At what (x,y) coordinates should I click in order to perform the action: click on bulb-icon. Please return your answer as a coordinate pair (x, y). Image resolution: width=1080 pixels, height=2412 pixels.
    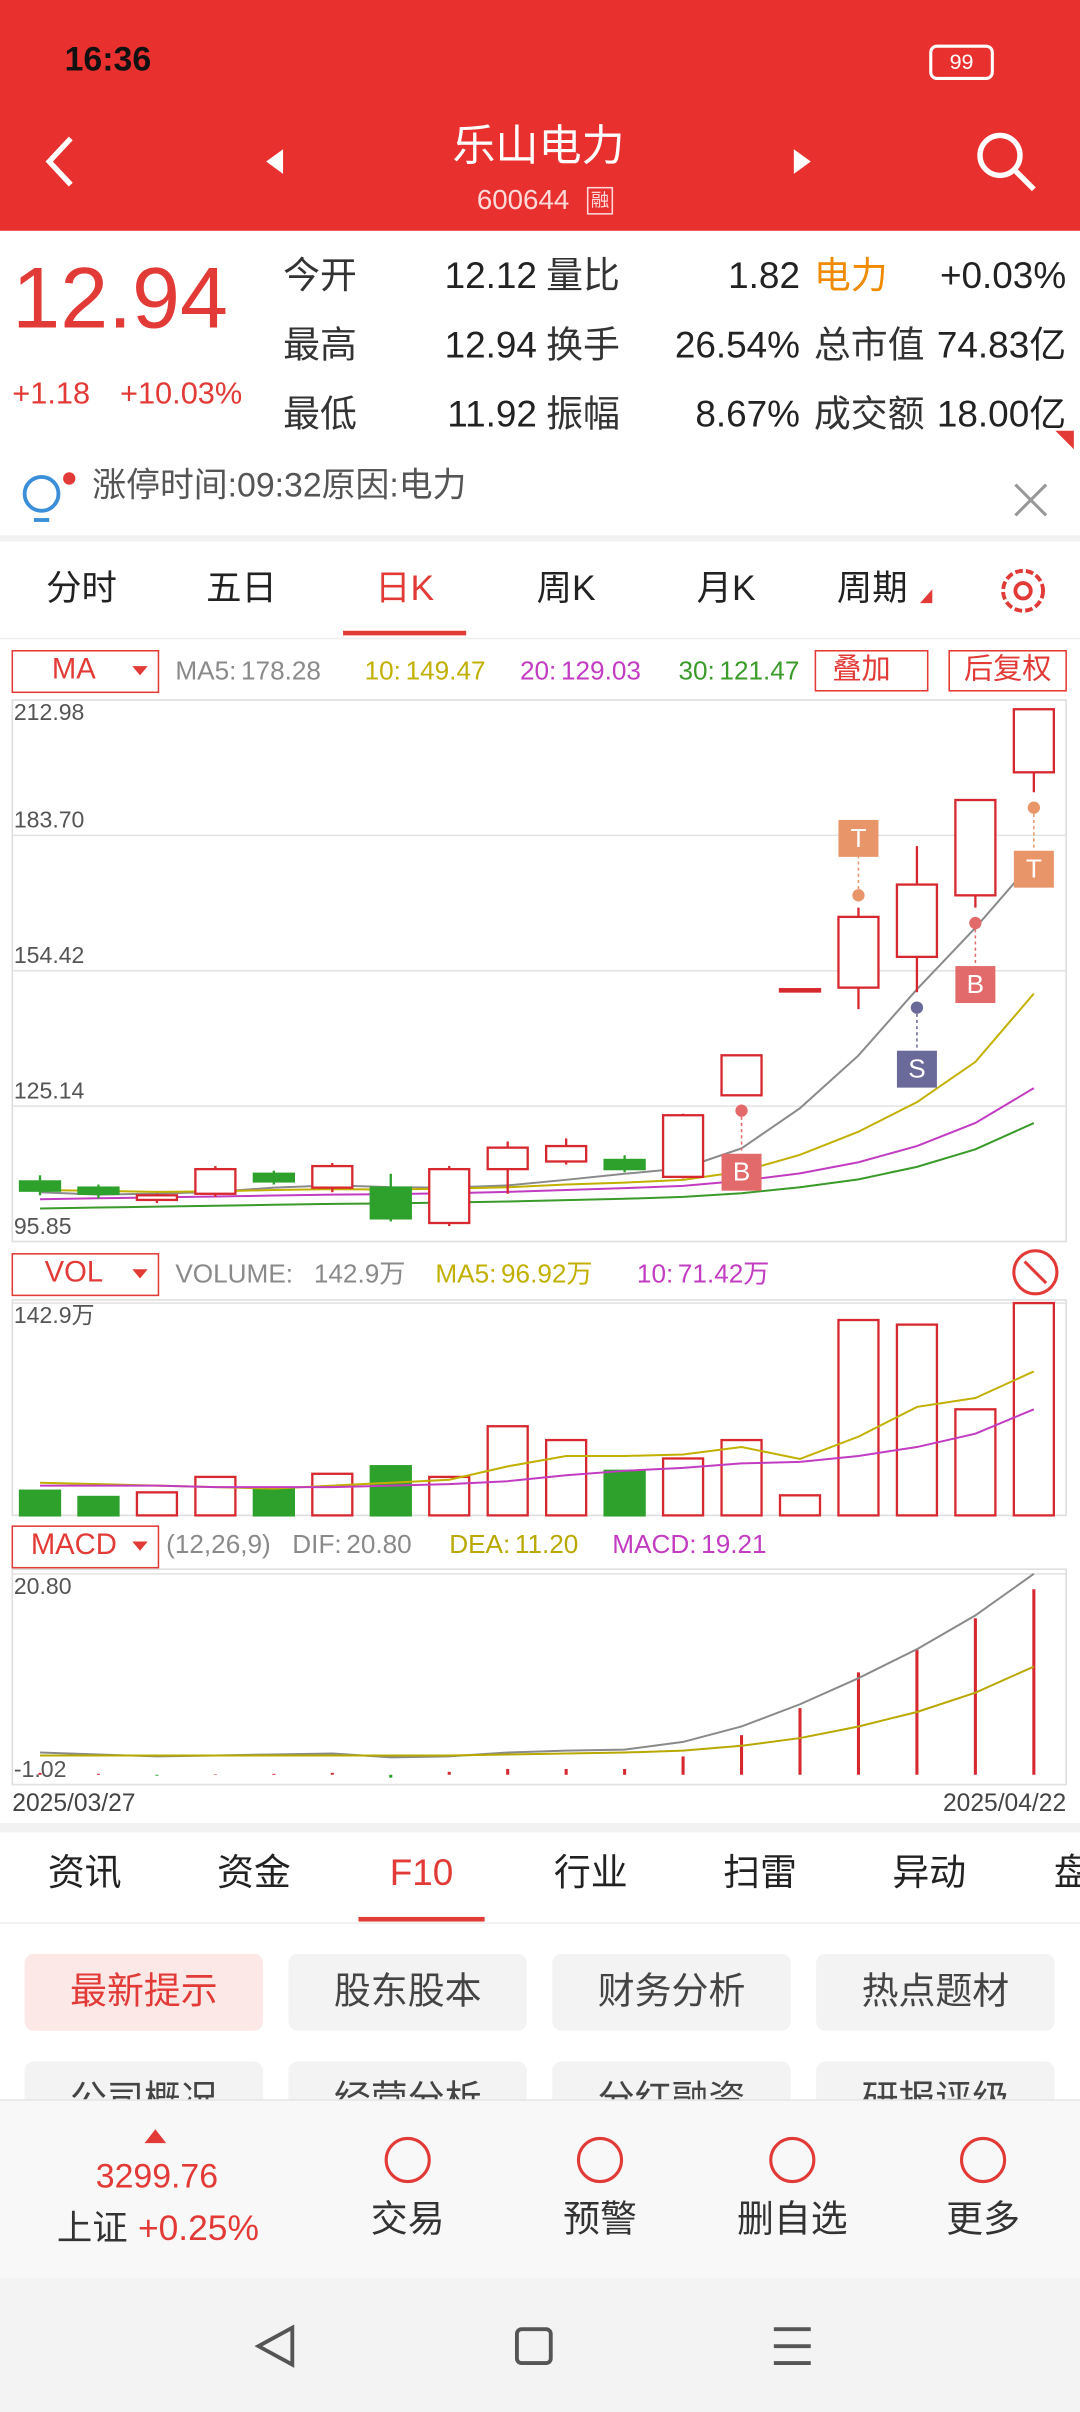
    Looking at the image, I should click on (41, 498).